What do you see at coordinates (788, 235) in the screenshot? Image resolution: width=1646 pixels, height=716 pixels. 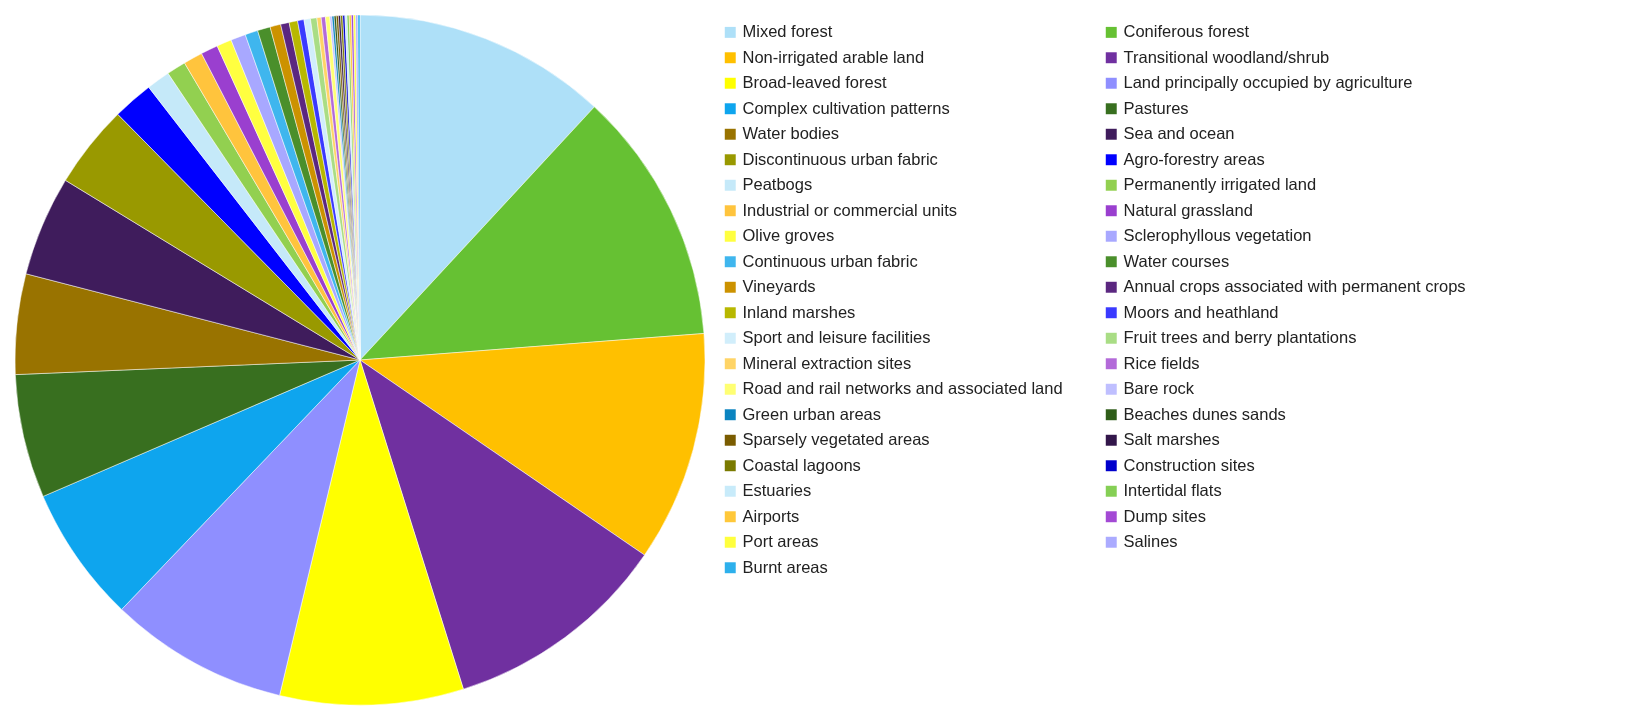 I see `legend-label: Olive groves` at bounding box center [788, 235].